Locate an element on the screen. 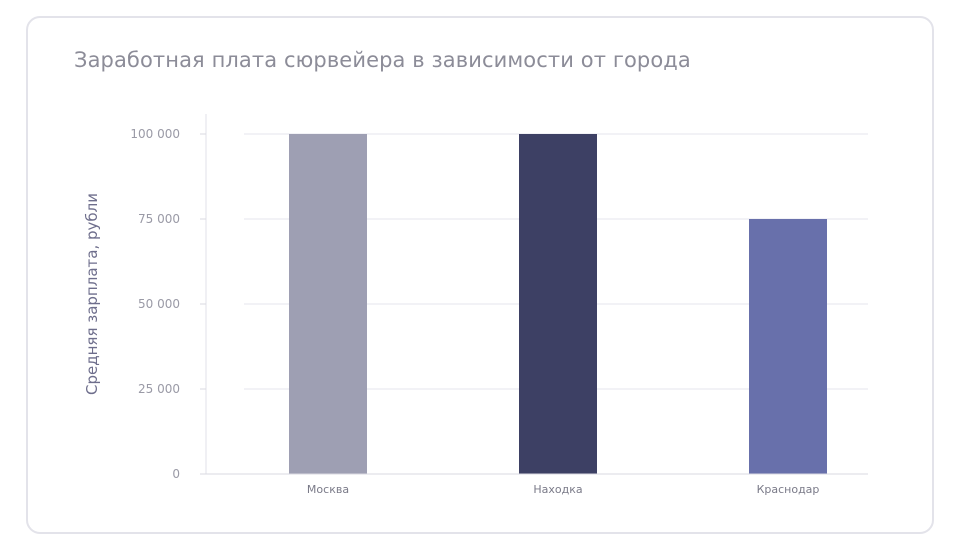 This screenshot has width=960, height=550. x-tick-label: Находка is located at coordinates (557, 489).